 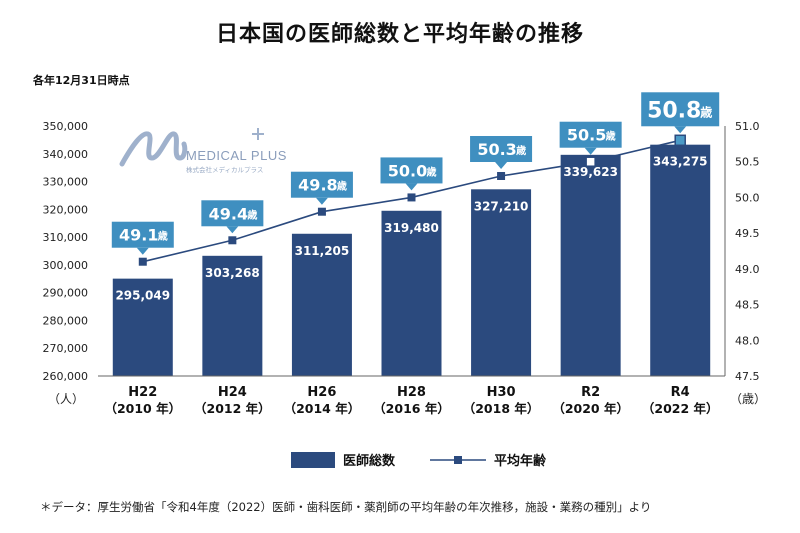 I want to click on bar-value-label: 343,275, so click(x=680, y=162).